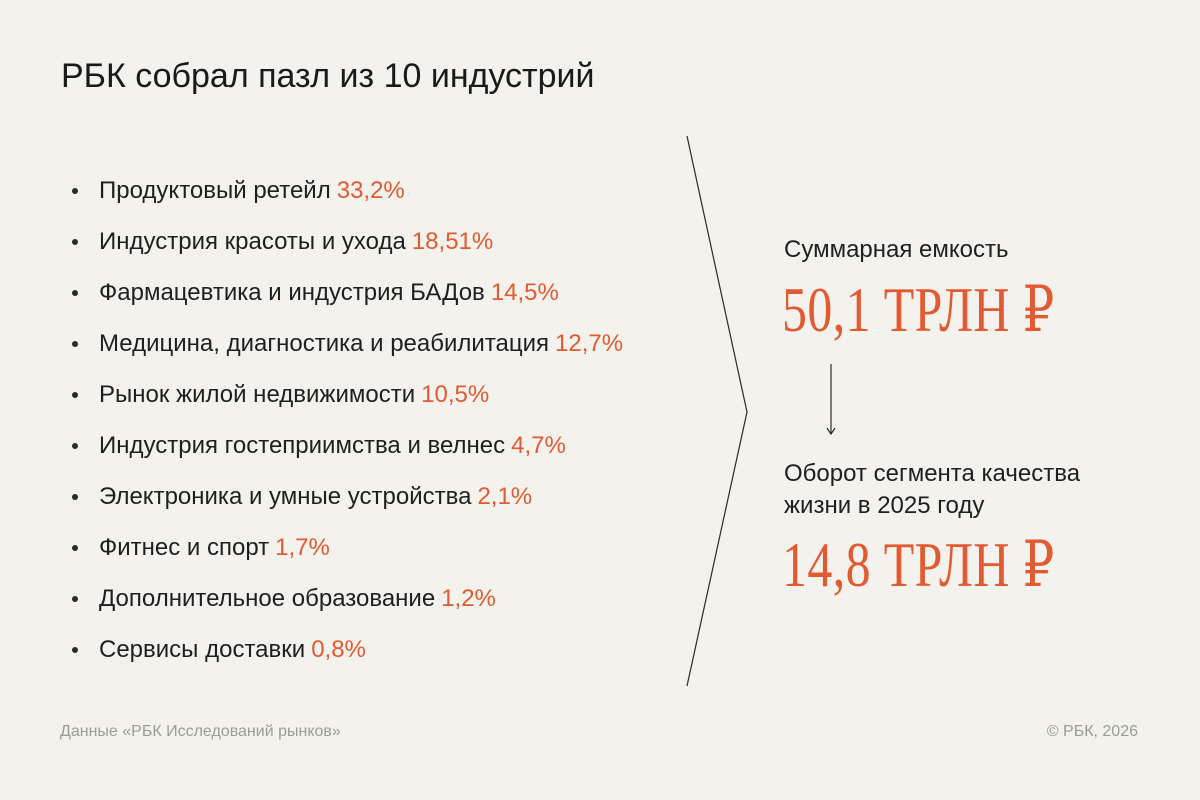 The width and height of the screenshot is (1200, 800). I want to click on industry-share: 4,7%, so click(538, 445).